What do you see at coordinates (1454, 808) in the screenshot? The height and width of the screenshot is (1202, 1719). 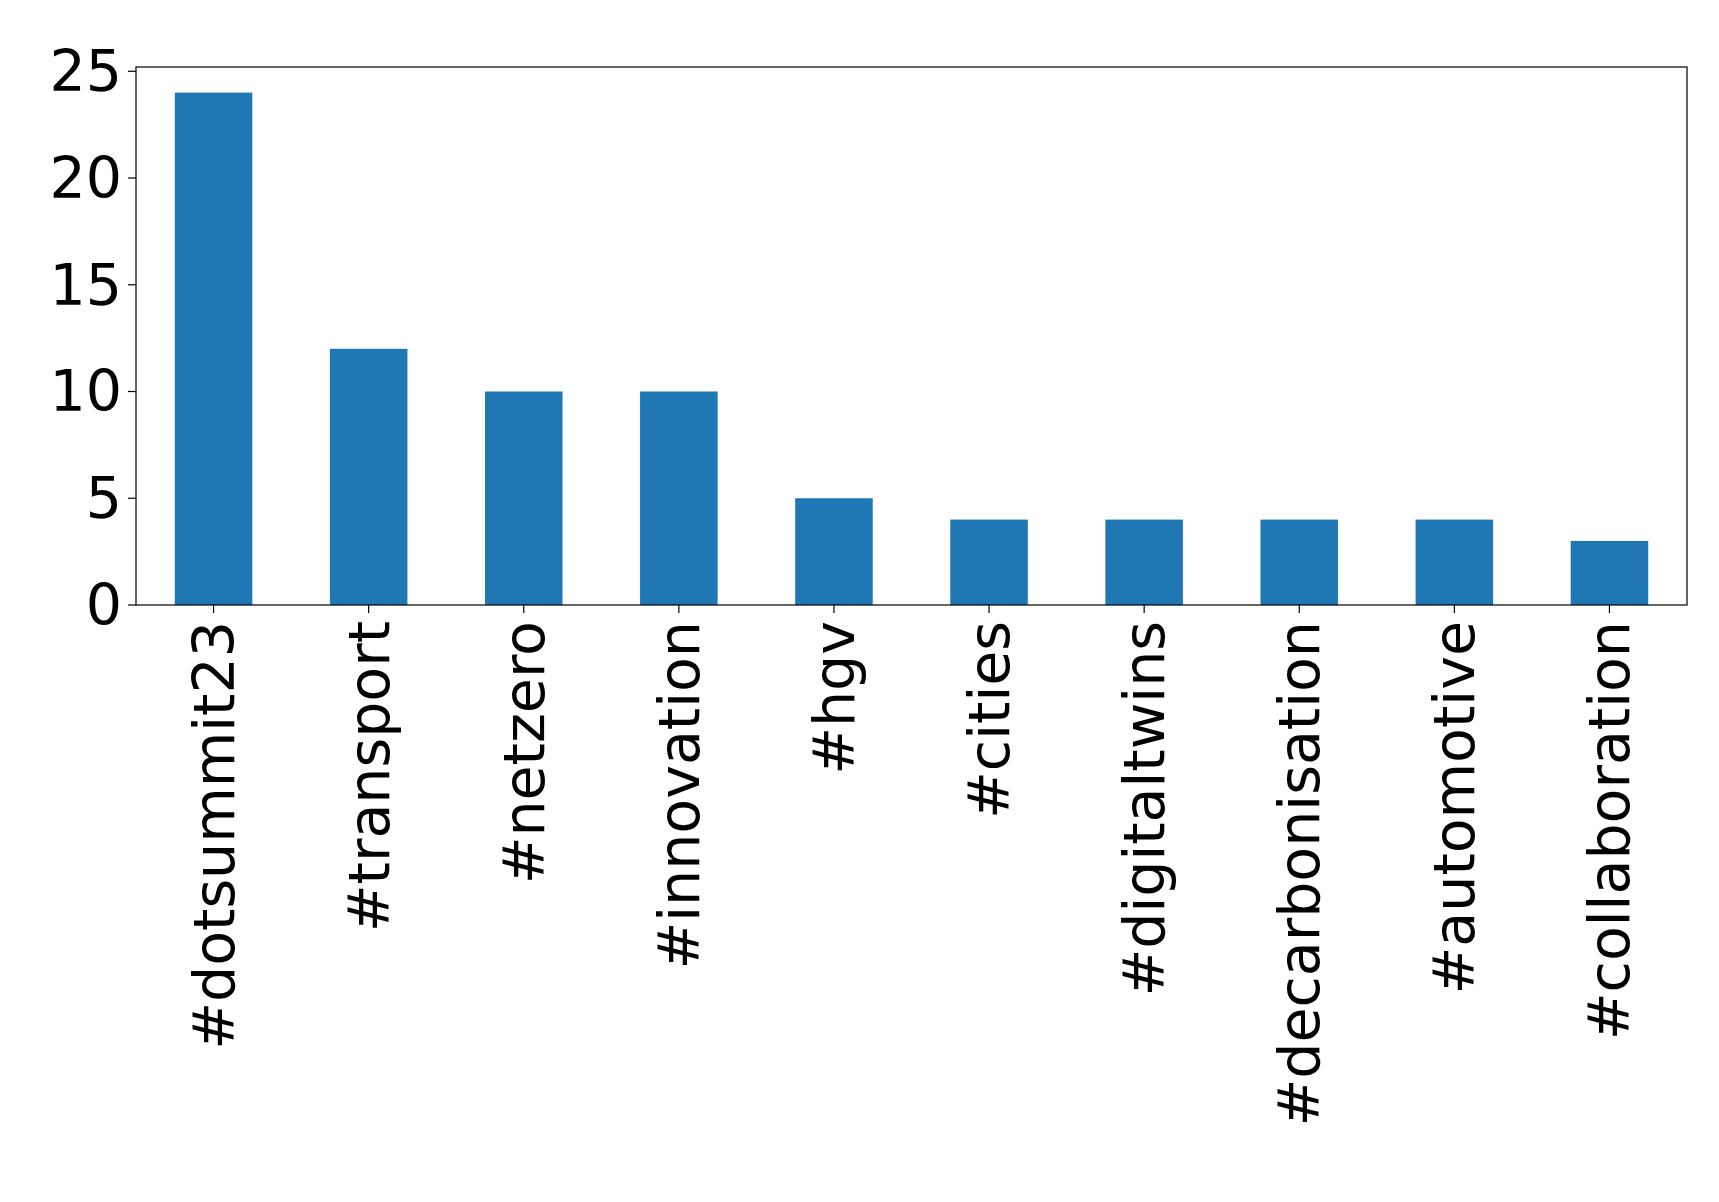 I see `x-tick-label: #automotive` at bounding box center [1454, 808].